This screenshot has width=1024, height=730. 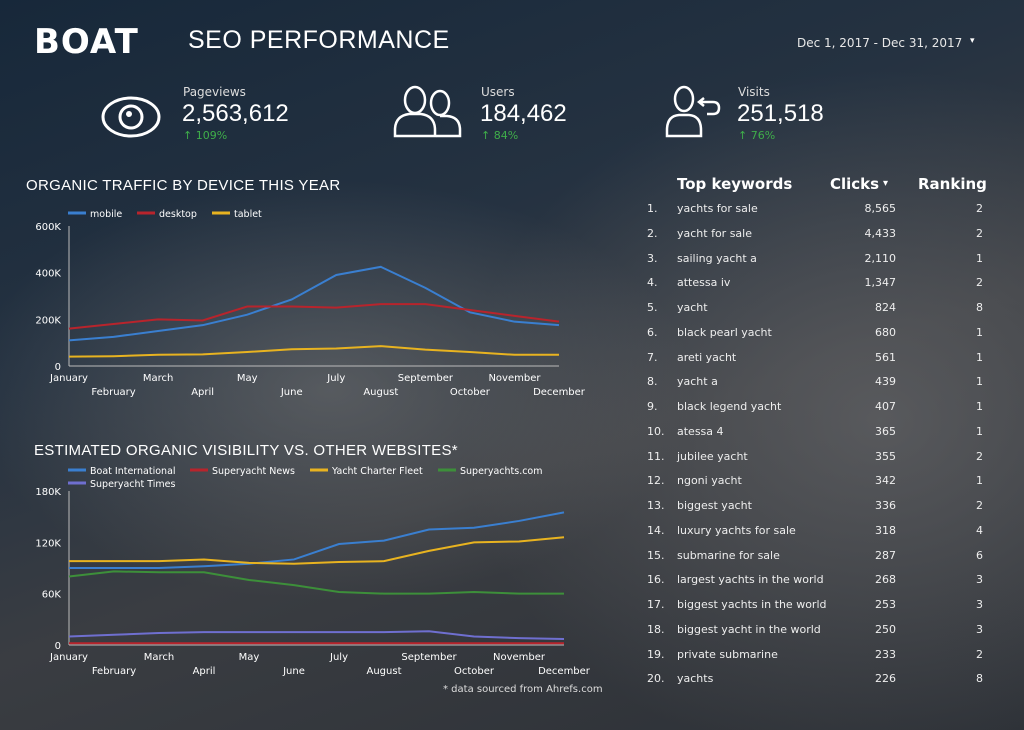 What do you see at coordinates (885, 382) in the screenshot?
I see `row-clicks: 439` at bounding box center [885, 382].